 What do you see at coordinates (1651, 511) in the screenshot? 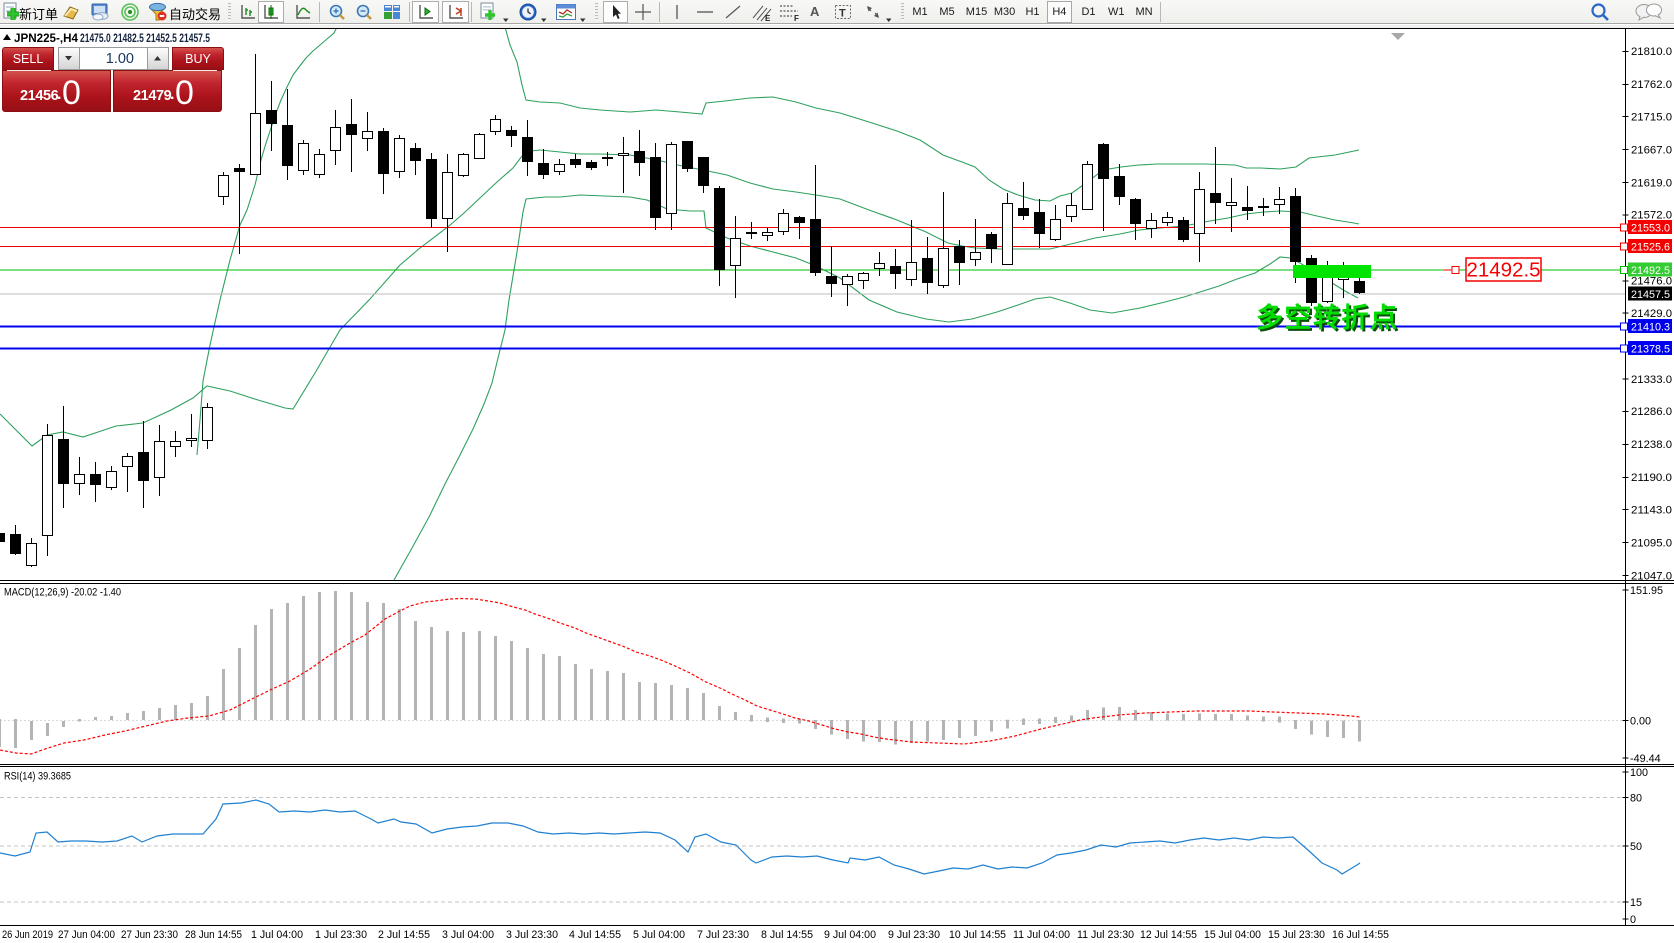
I see `svg-text: 21143.0` at bounding box center [1651, 511].